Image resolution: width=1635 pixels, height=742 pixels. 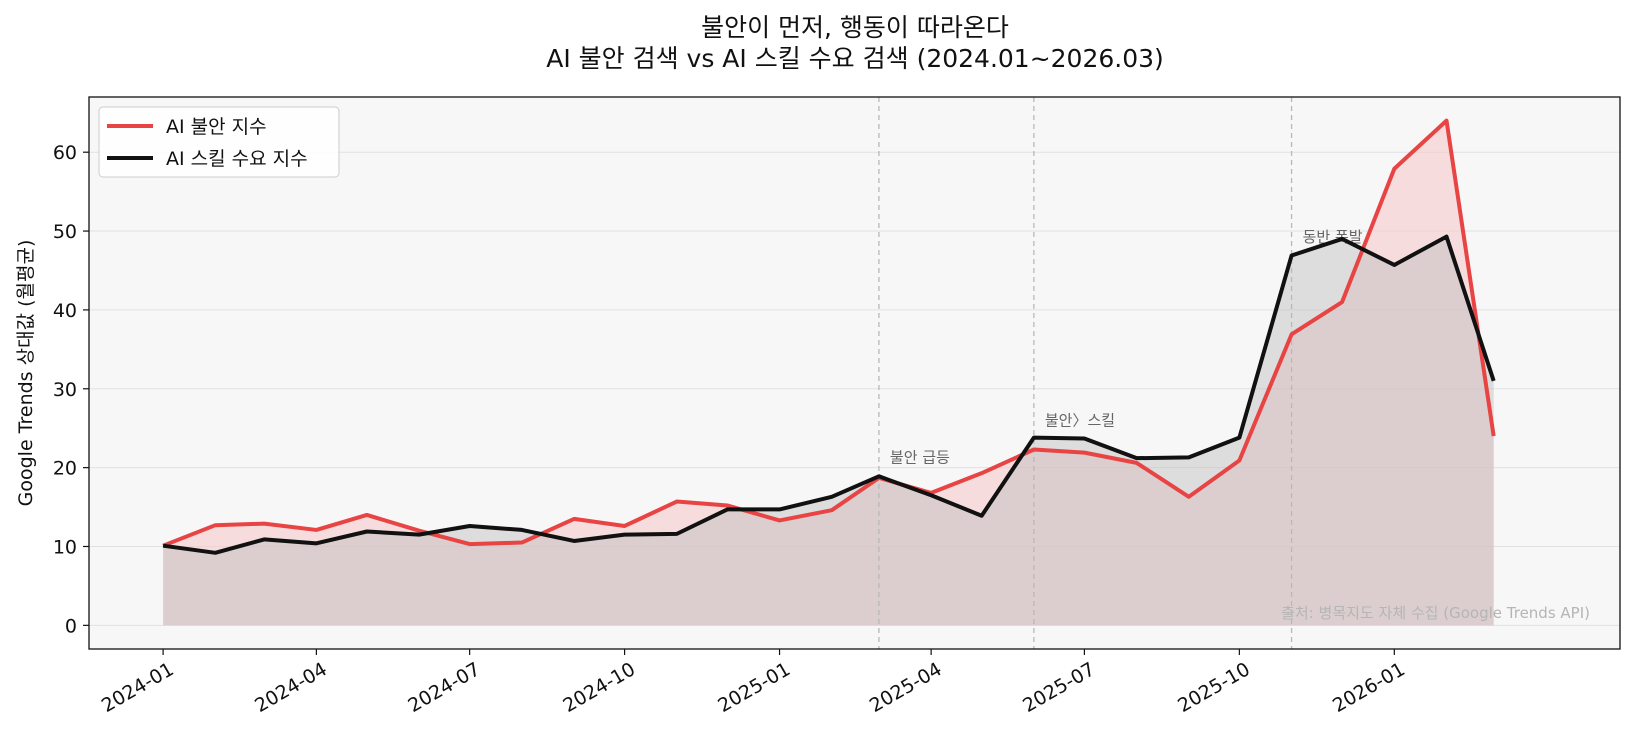 What do you see at coordinates (65, 311) in the screenshot?
I see `y-tick-label: 40` at bounding box center [65, 311].